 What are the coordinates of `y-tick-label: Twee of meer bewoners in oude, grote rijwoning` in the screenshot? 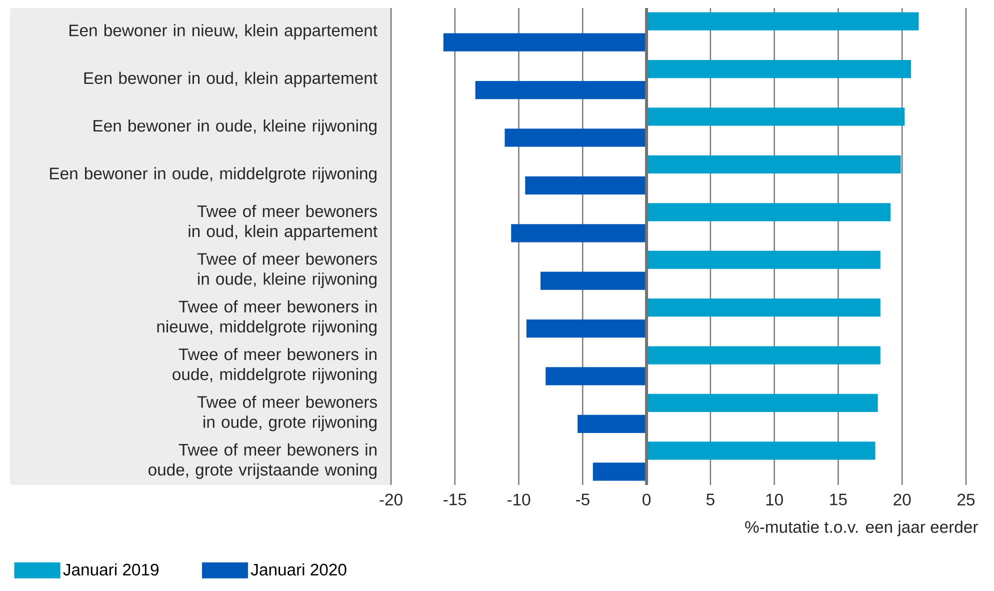 It's located at (287, 414).